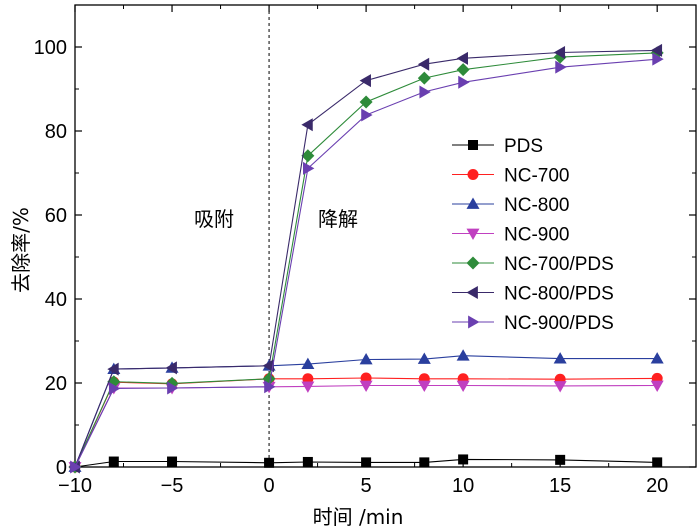 This screenshot has width=700, height=532. Describe the element at coordinates (358, 517) in the screenshot. I see `x-axis-label: 时间 /min` at that location.